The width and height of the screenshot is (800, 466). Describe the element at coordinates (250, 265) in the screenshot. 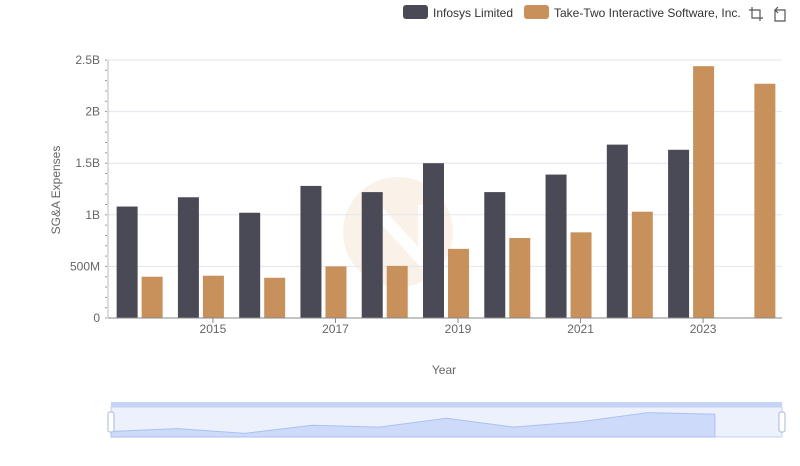

I see `bar-infosys-2016` at that location.